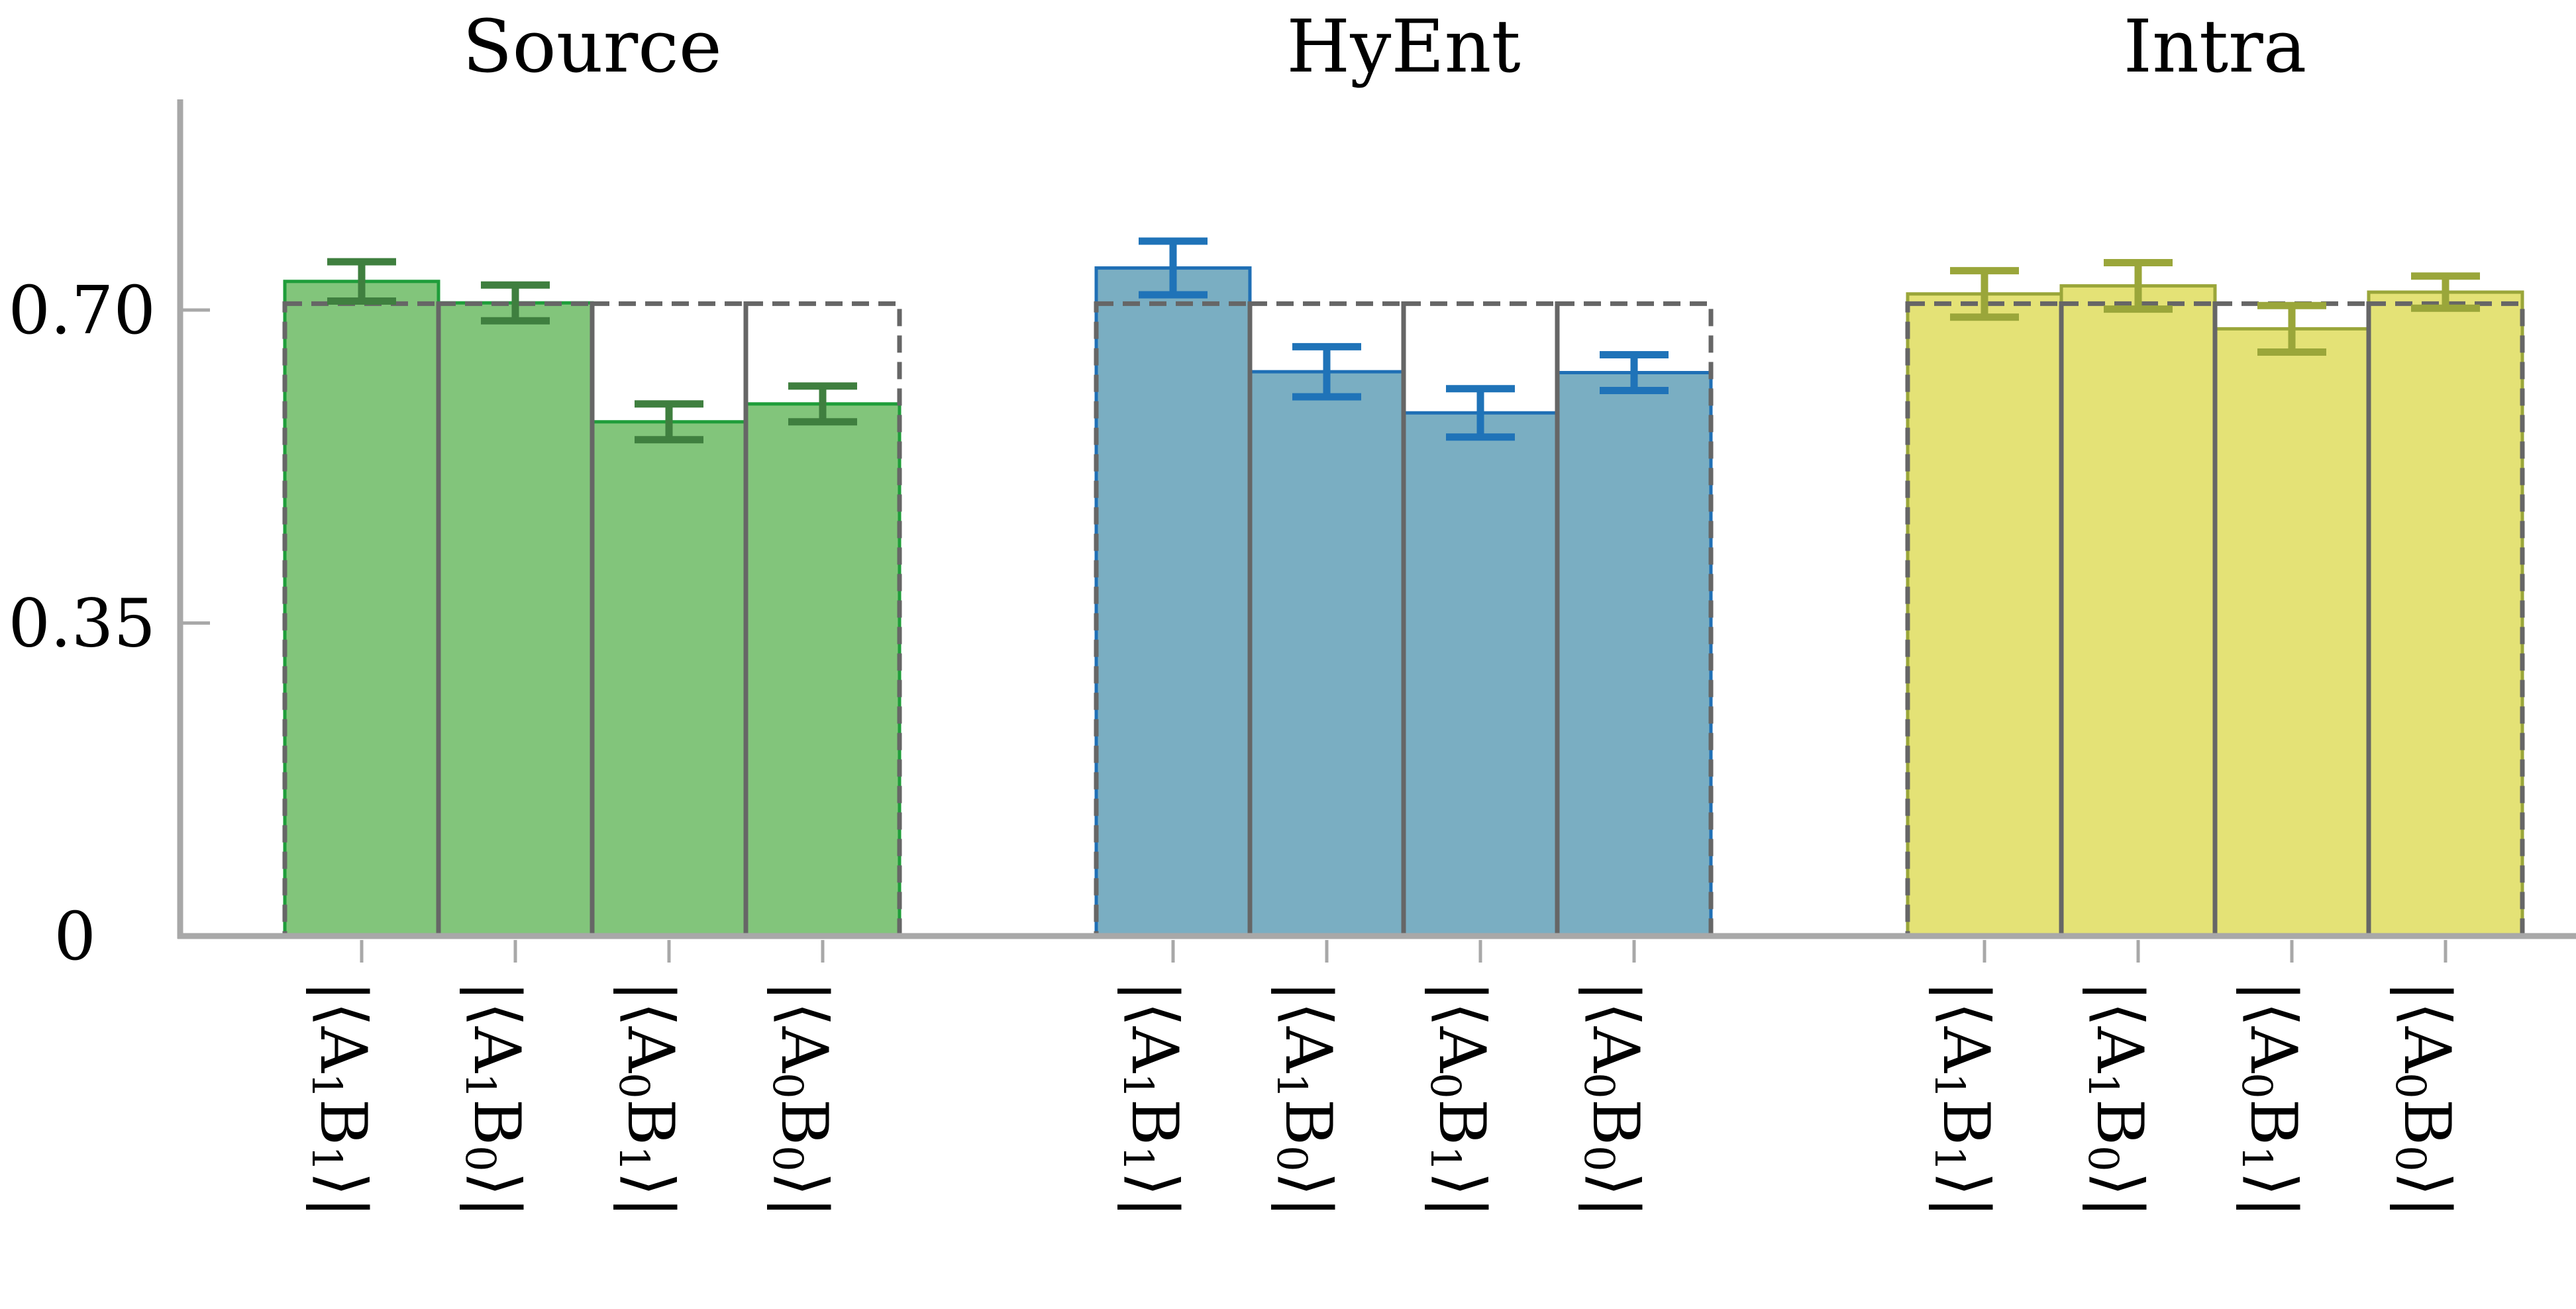  Describe the element at coordinates (649, 1099) in the screenshot. I see `x-tick-label-source-2: |⟨A0B1⟩|` at that location.